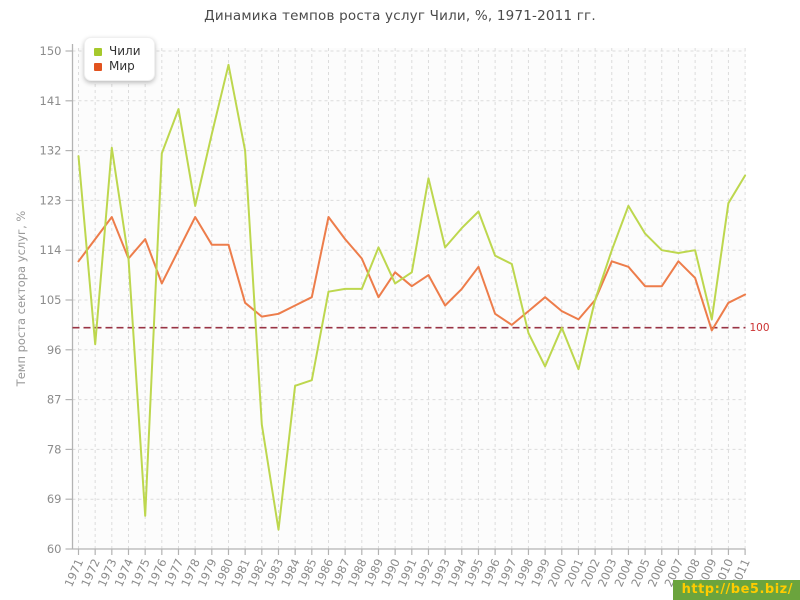 This screenshot has height=600, width=800. What do you see at coordinates (98, 66) in the screenshot?
I see `legend-marker-world` at bounding box center [98, 66].